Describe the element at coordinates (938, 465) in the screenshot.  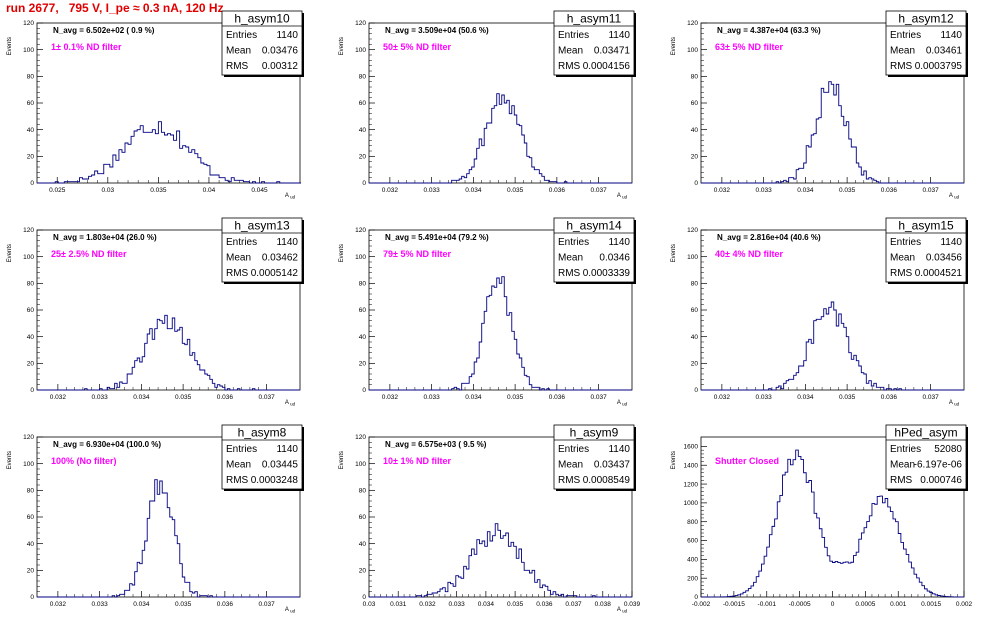
I see `stats-value: -6.197e-06` at that location.